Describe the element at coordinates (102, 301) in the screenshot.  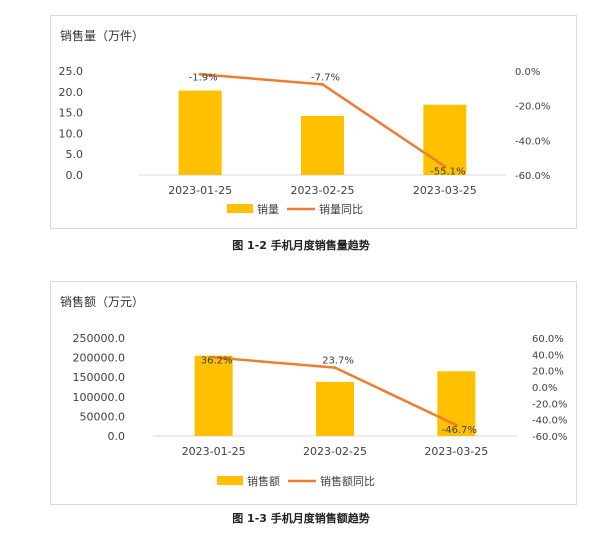
I see `chart-title: 销售额（万元）` at that location.